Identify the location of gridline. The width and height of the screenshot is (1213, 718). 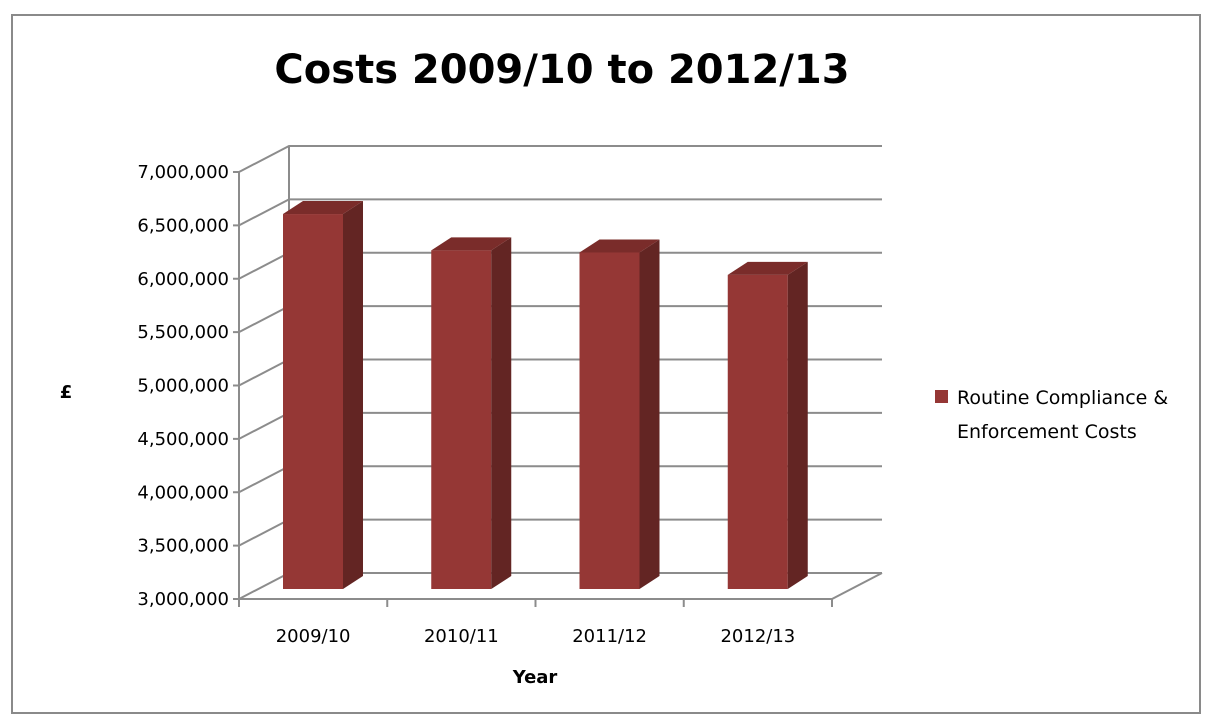
(560, 159).